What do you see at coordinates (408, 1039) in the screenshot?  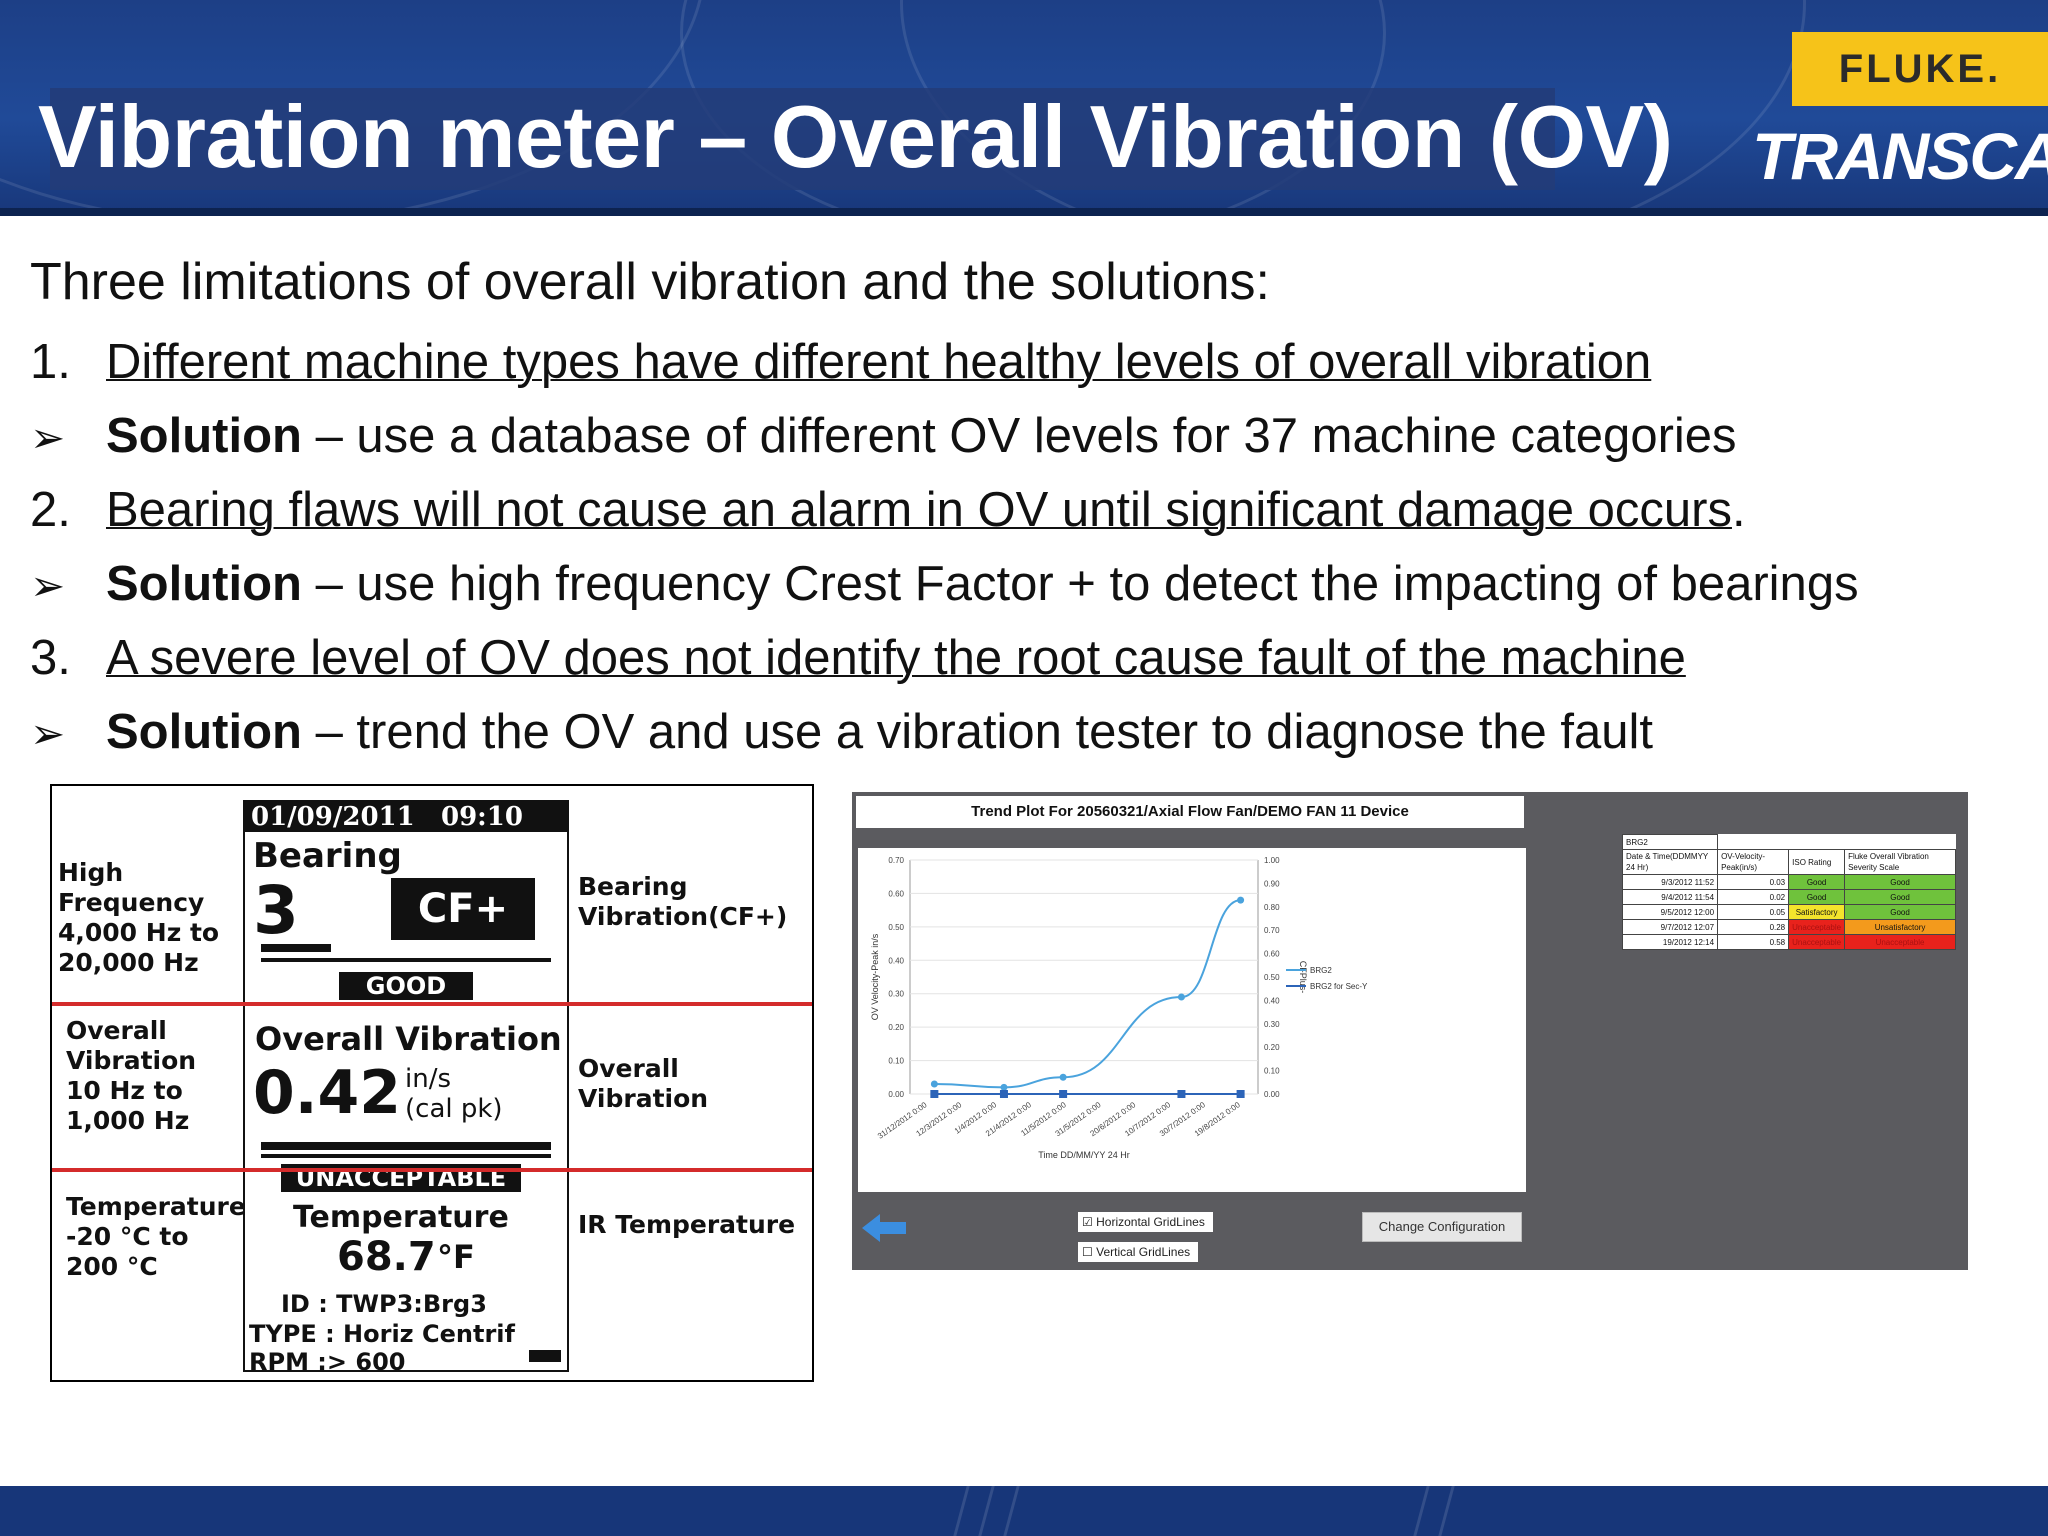 I see `ov-heading: Overall Vibration` at bounding box center [408, 1039].